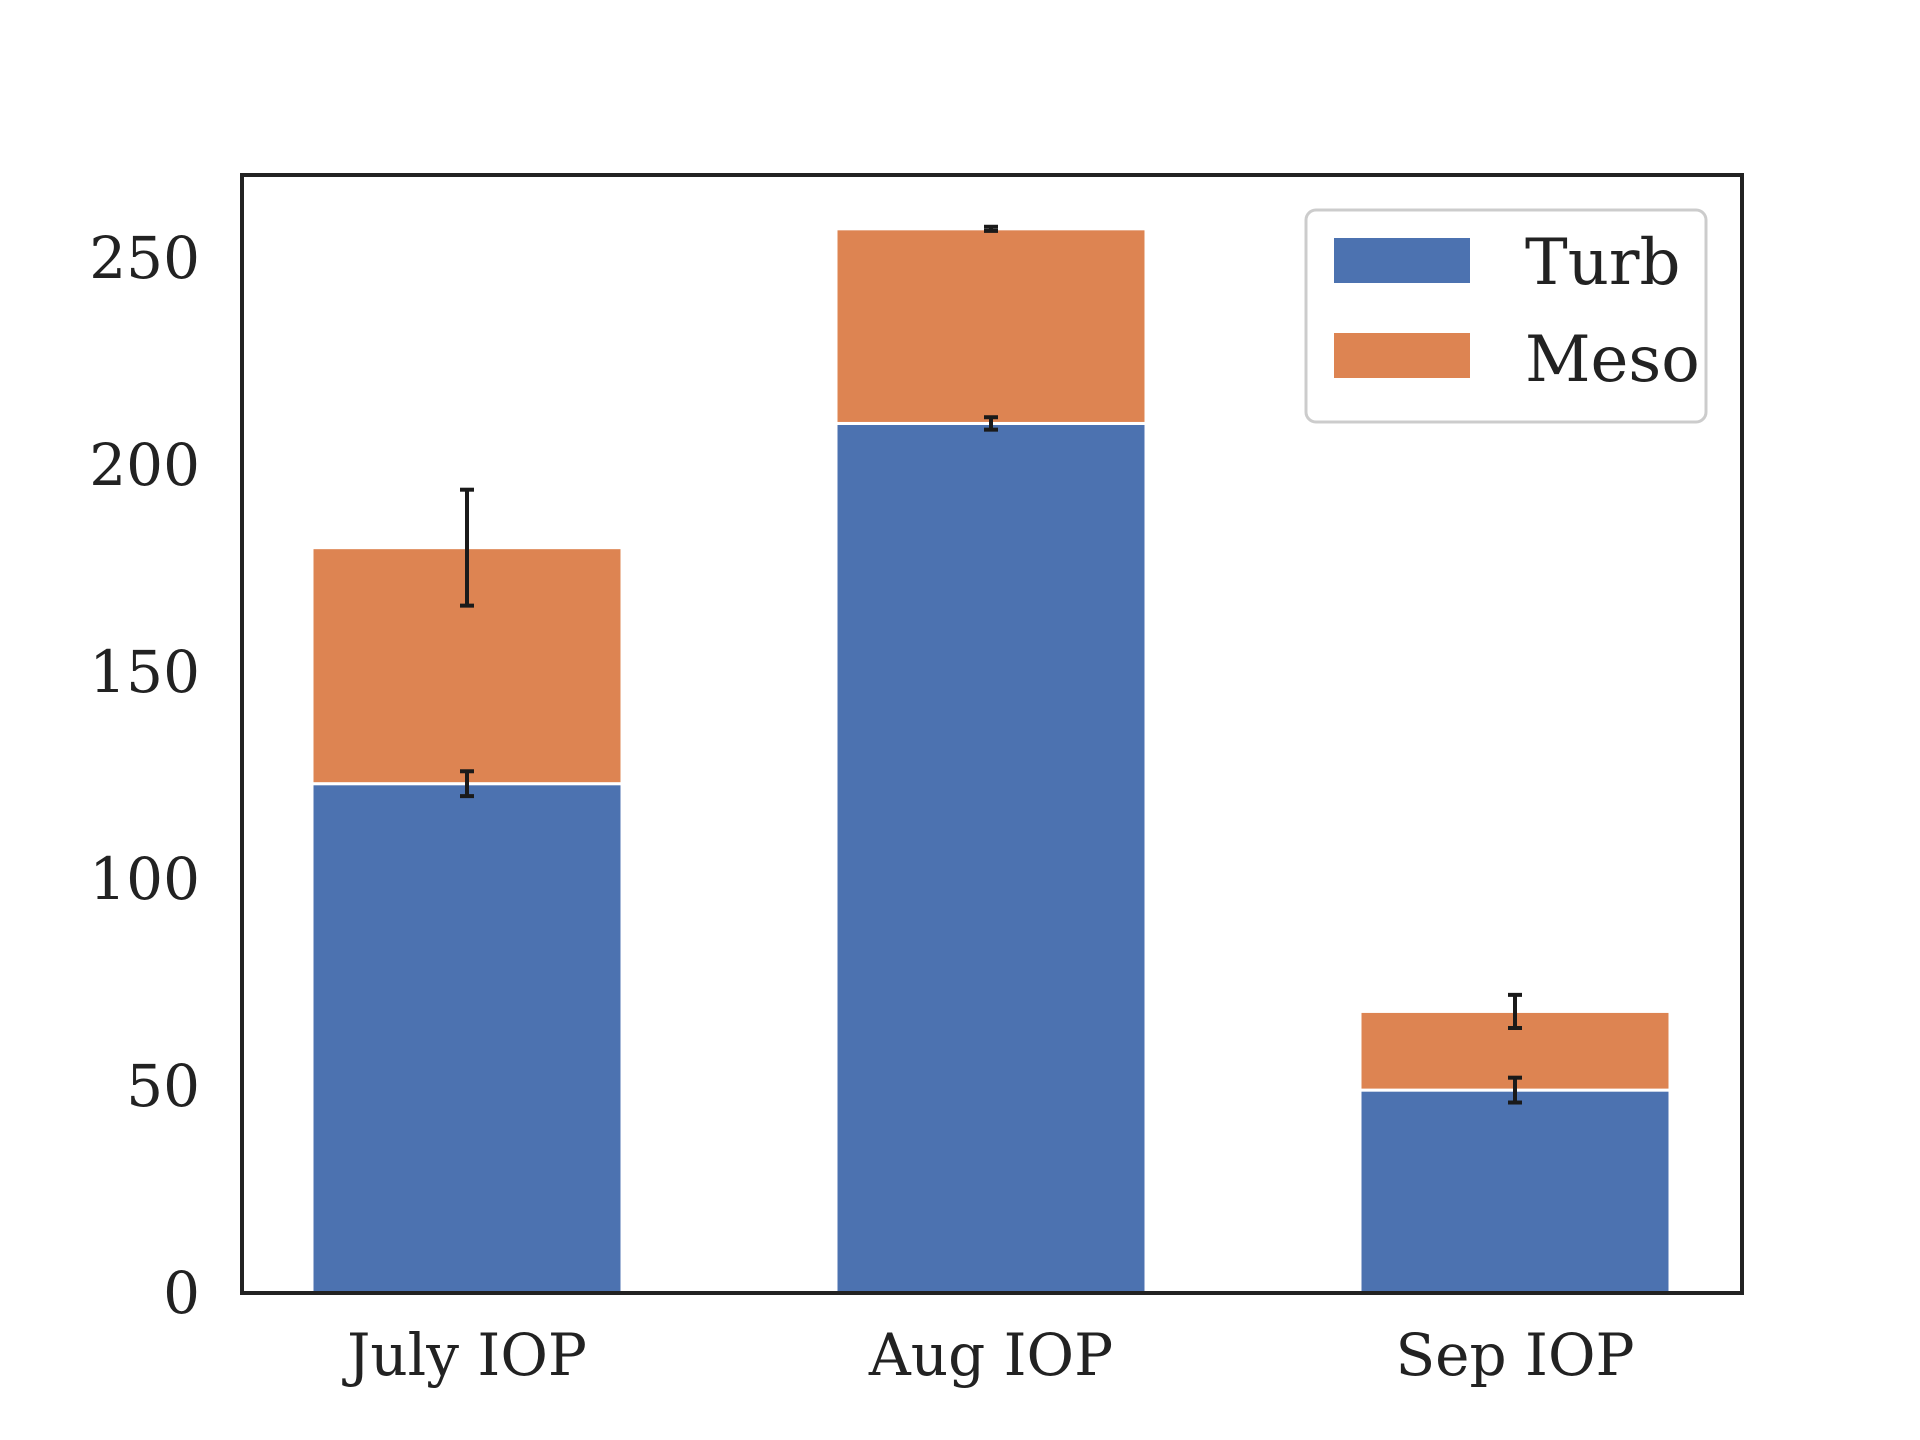 The width and height of the screenshot is (1920, 1440). What do you see at coordinates (1612, 360) in the screenshot?
I see `legend-label-meso: Meso` at bounding box center [1612, 360].